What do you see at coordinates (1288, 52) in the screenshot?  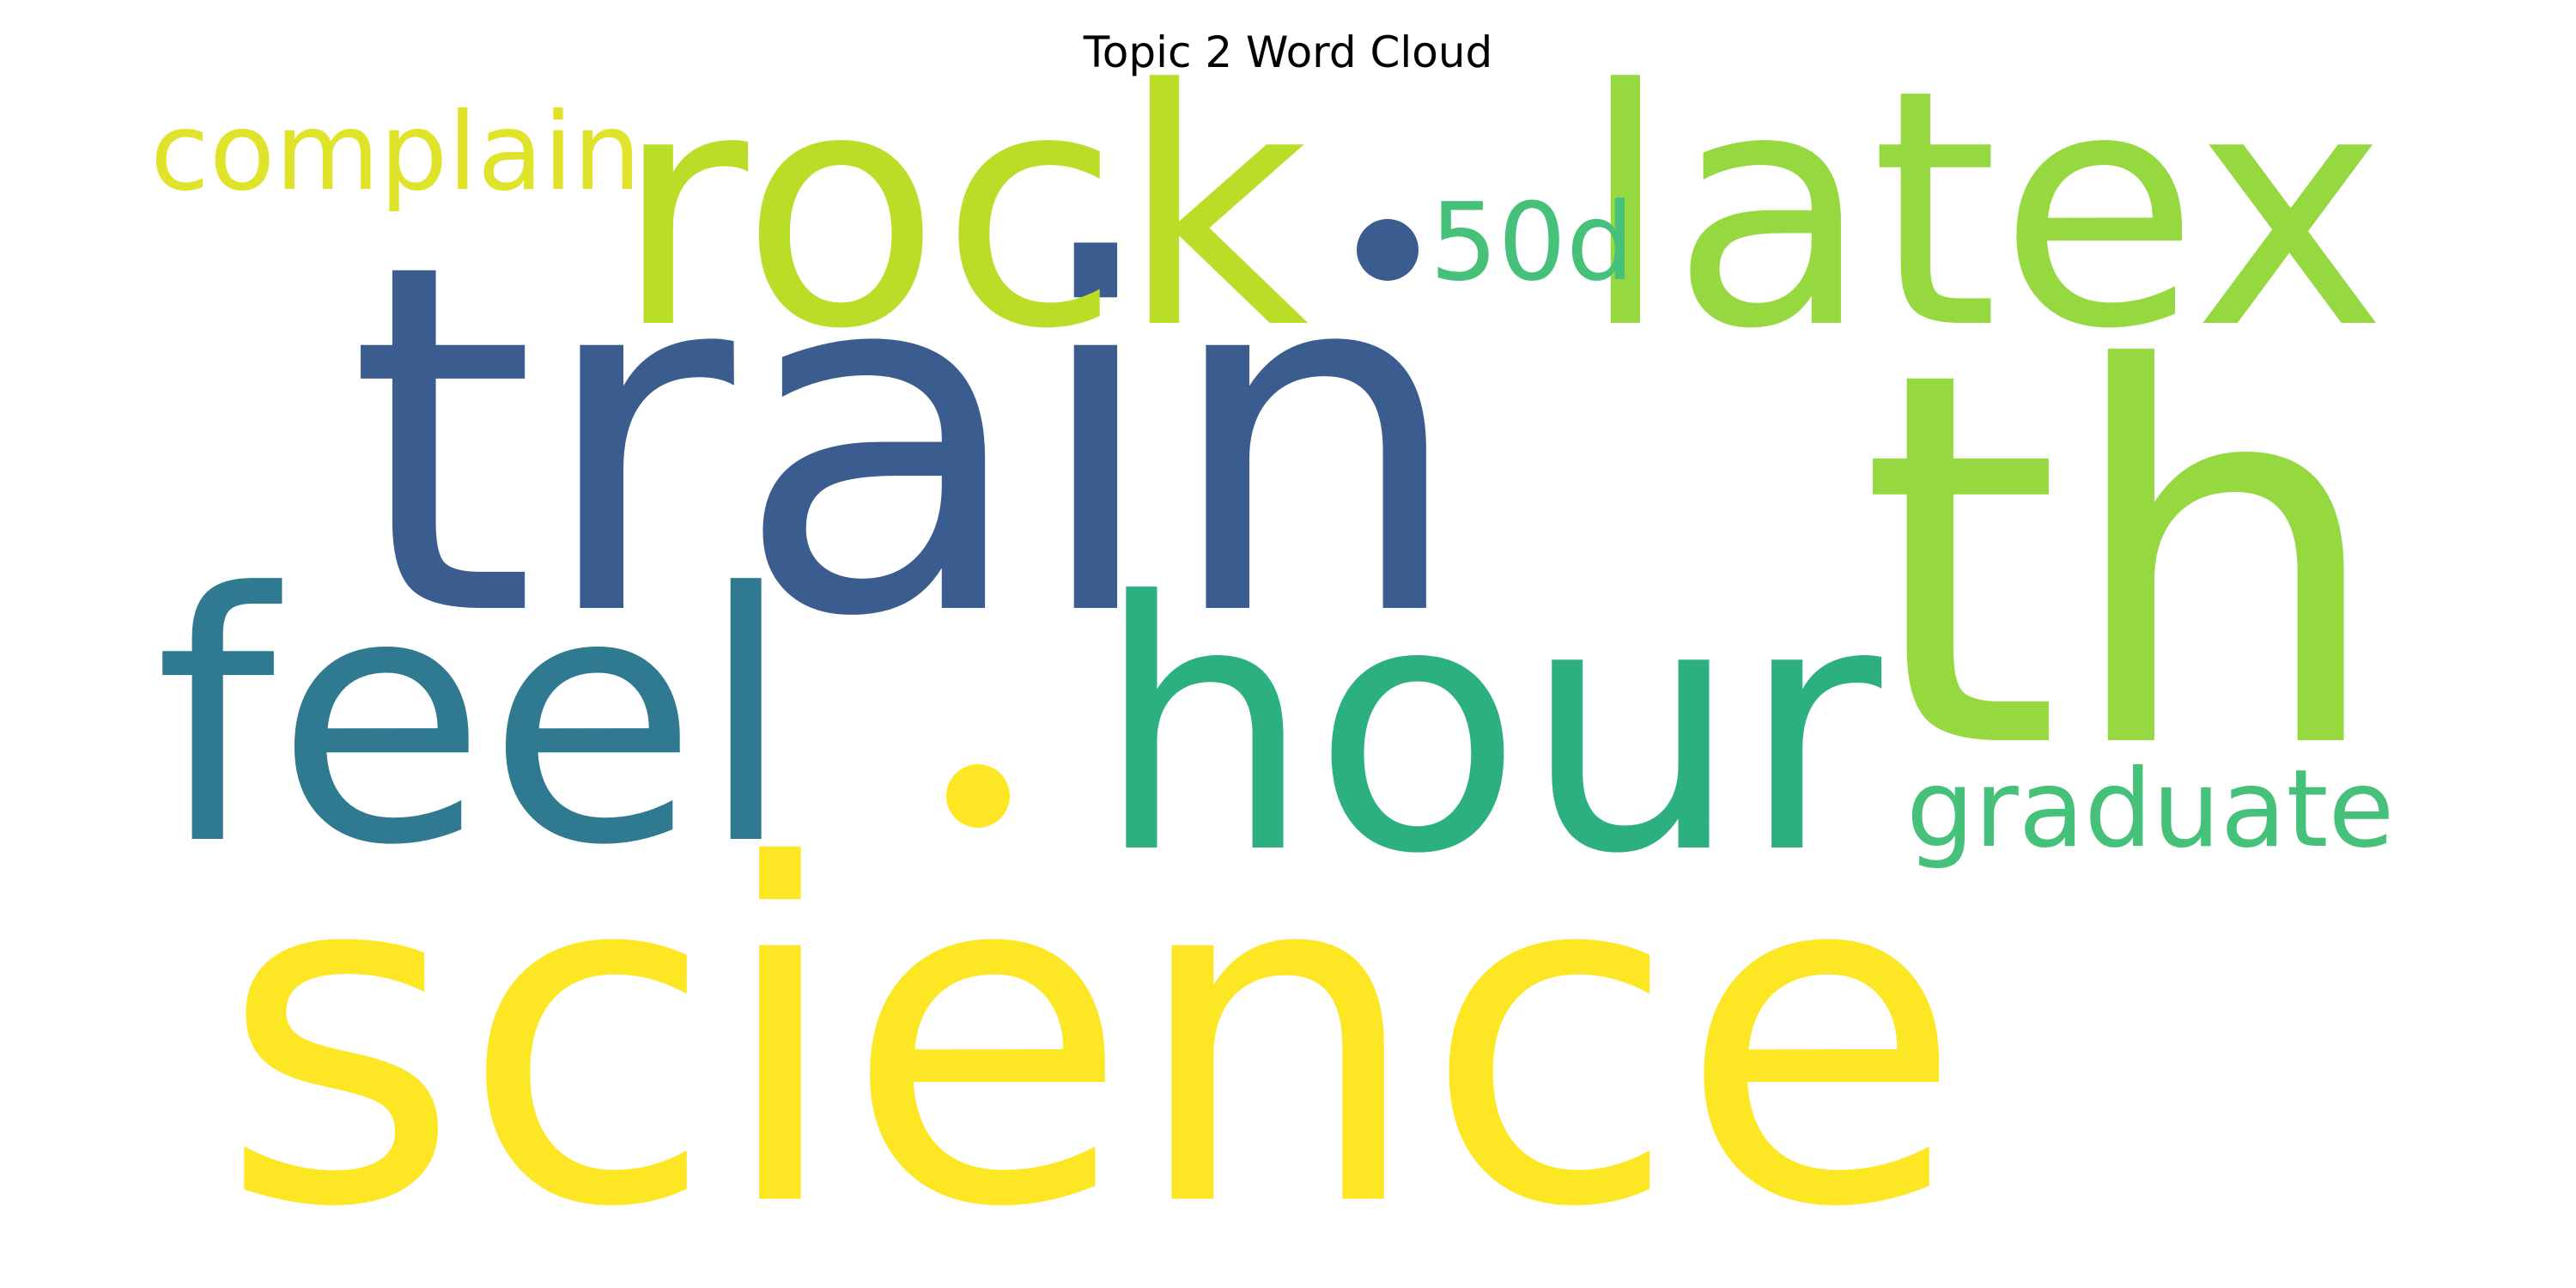 I see `figure-title: Topic 2 Word Cloud` at bounding box center [1288, 52].